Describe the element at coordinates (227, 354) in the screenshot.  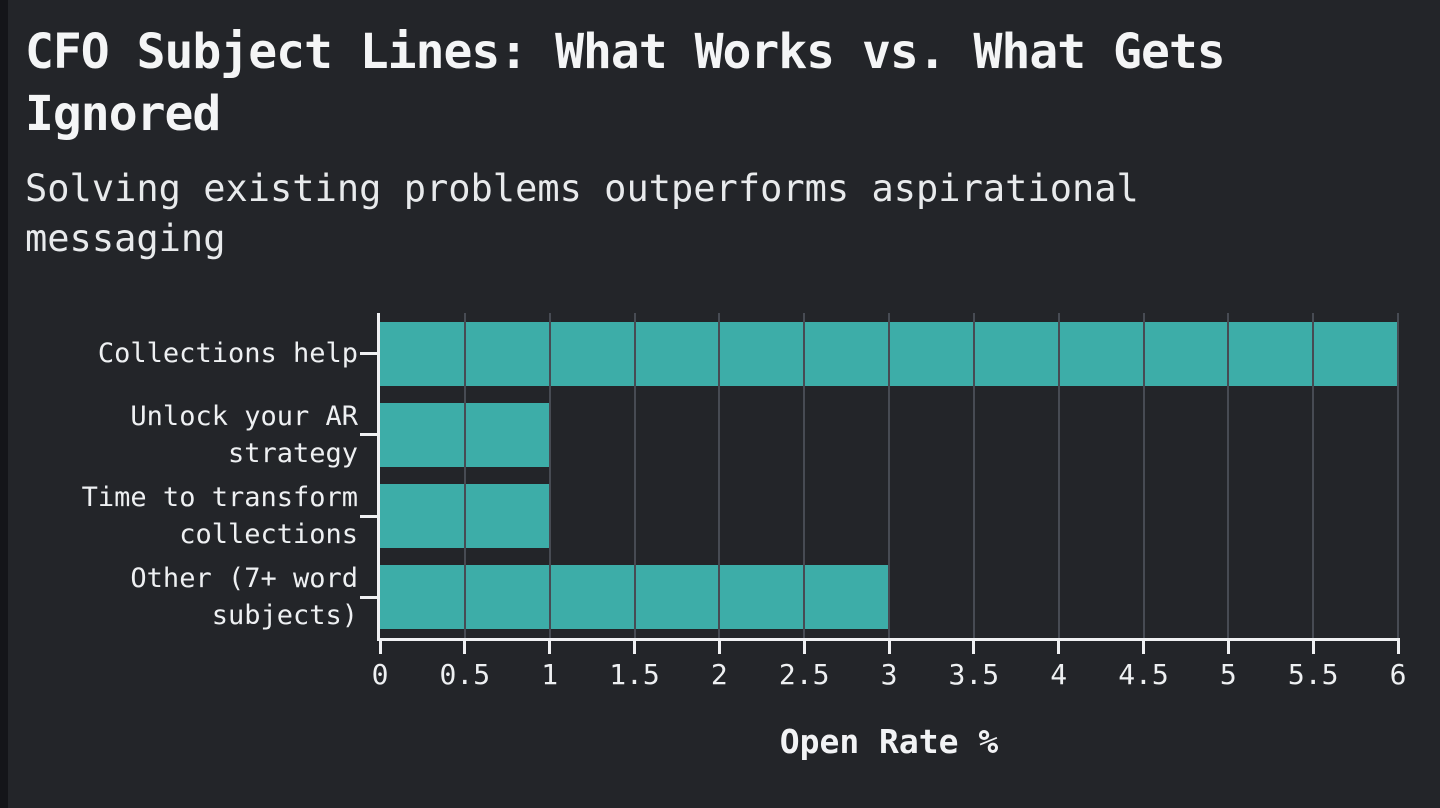
I see `y-axis-category-label: Collections help` at that location.